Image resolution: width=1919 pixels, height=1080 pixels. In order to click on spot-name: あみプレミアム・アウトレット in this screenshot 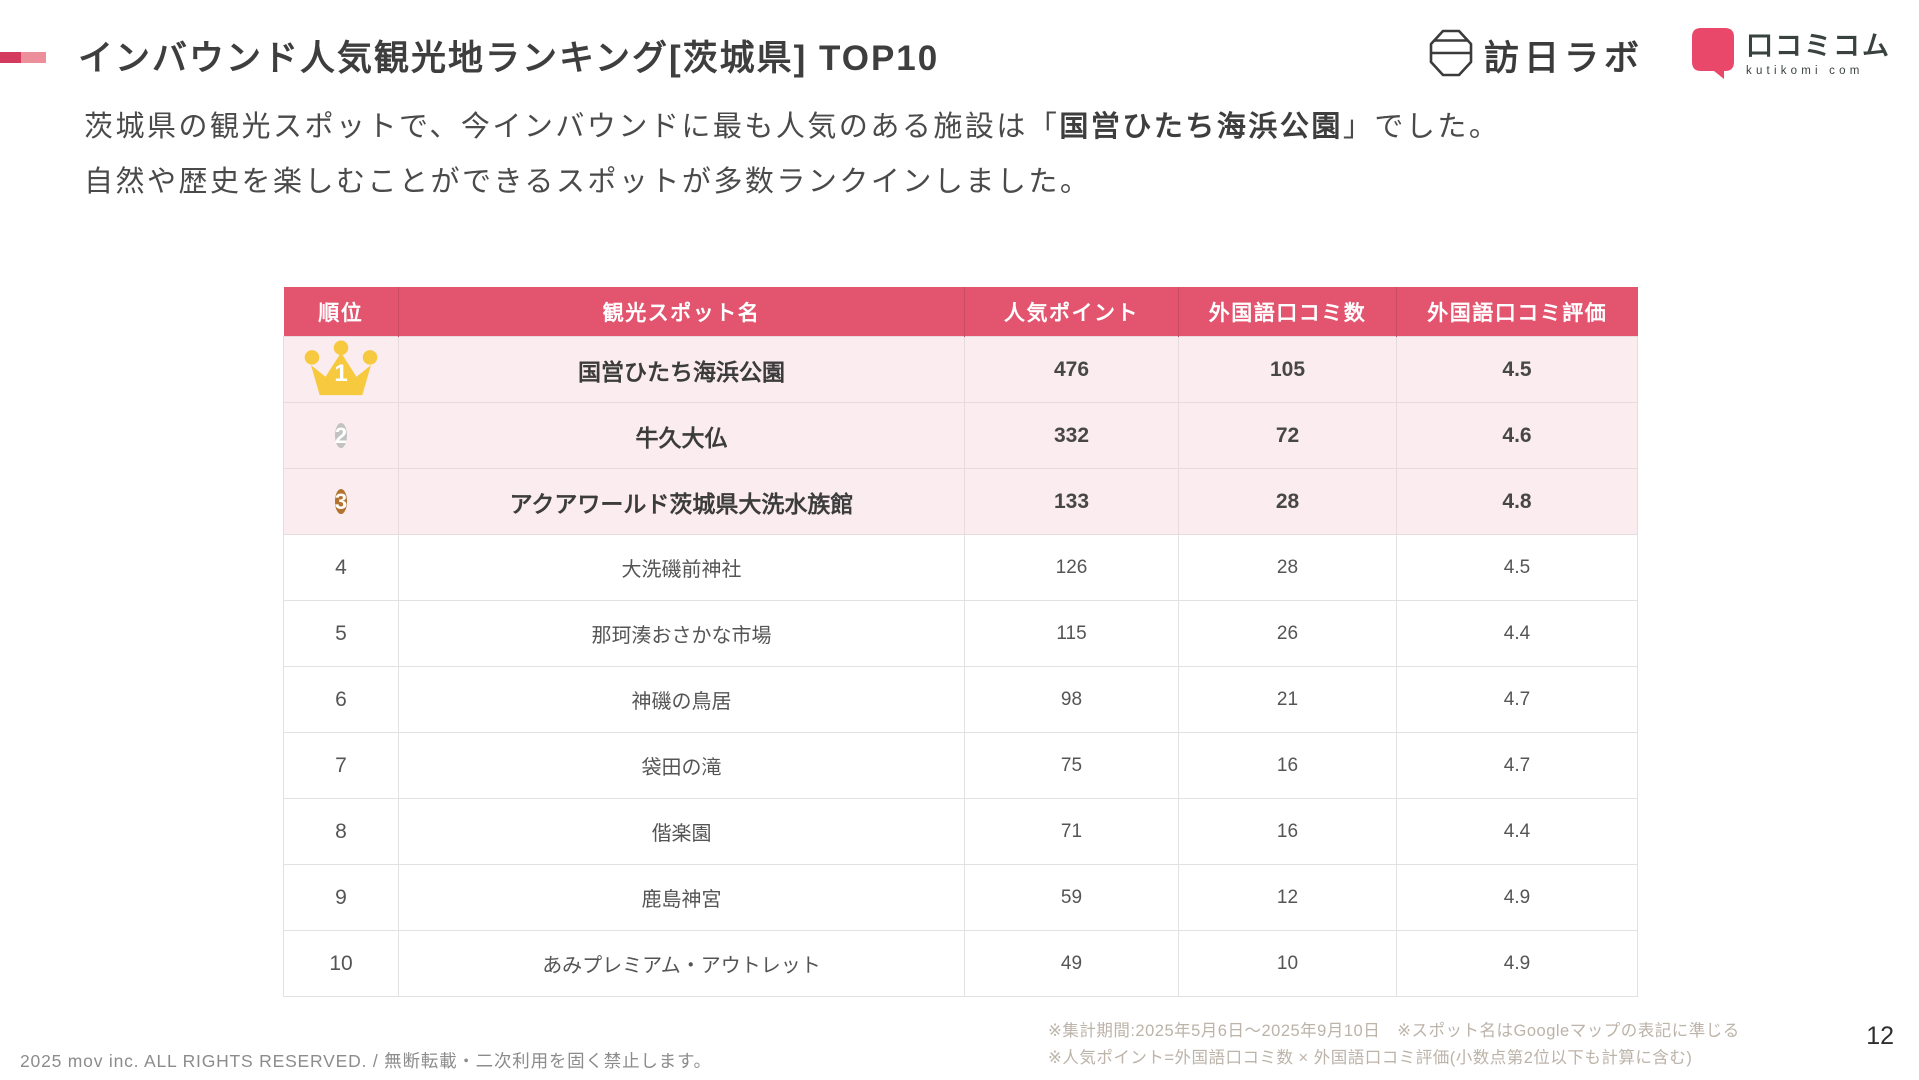, I will do `click(681, 963)`.